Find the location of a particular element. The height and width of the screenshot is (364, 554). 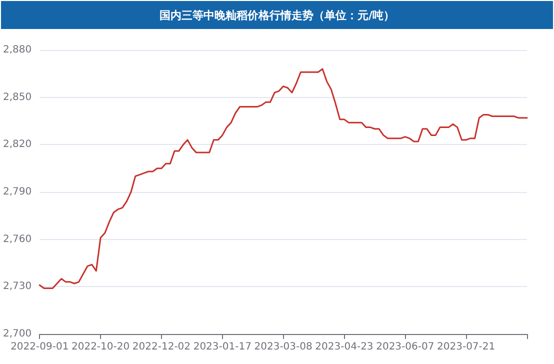

y-tick-label: 2,820 is located at coordinates (17, 144).